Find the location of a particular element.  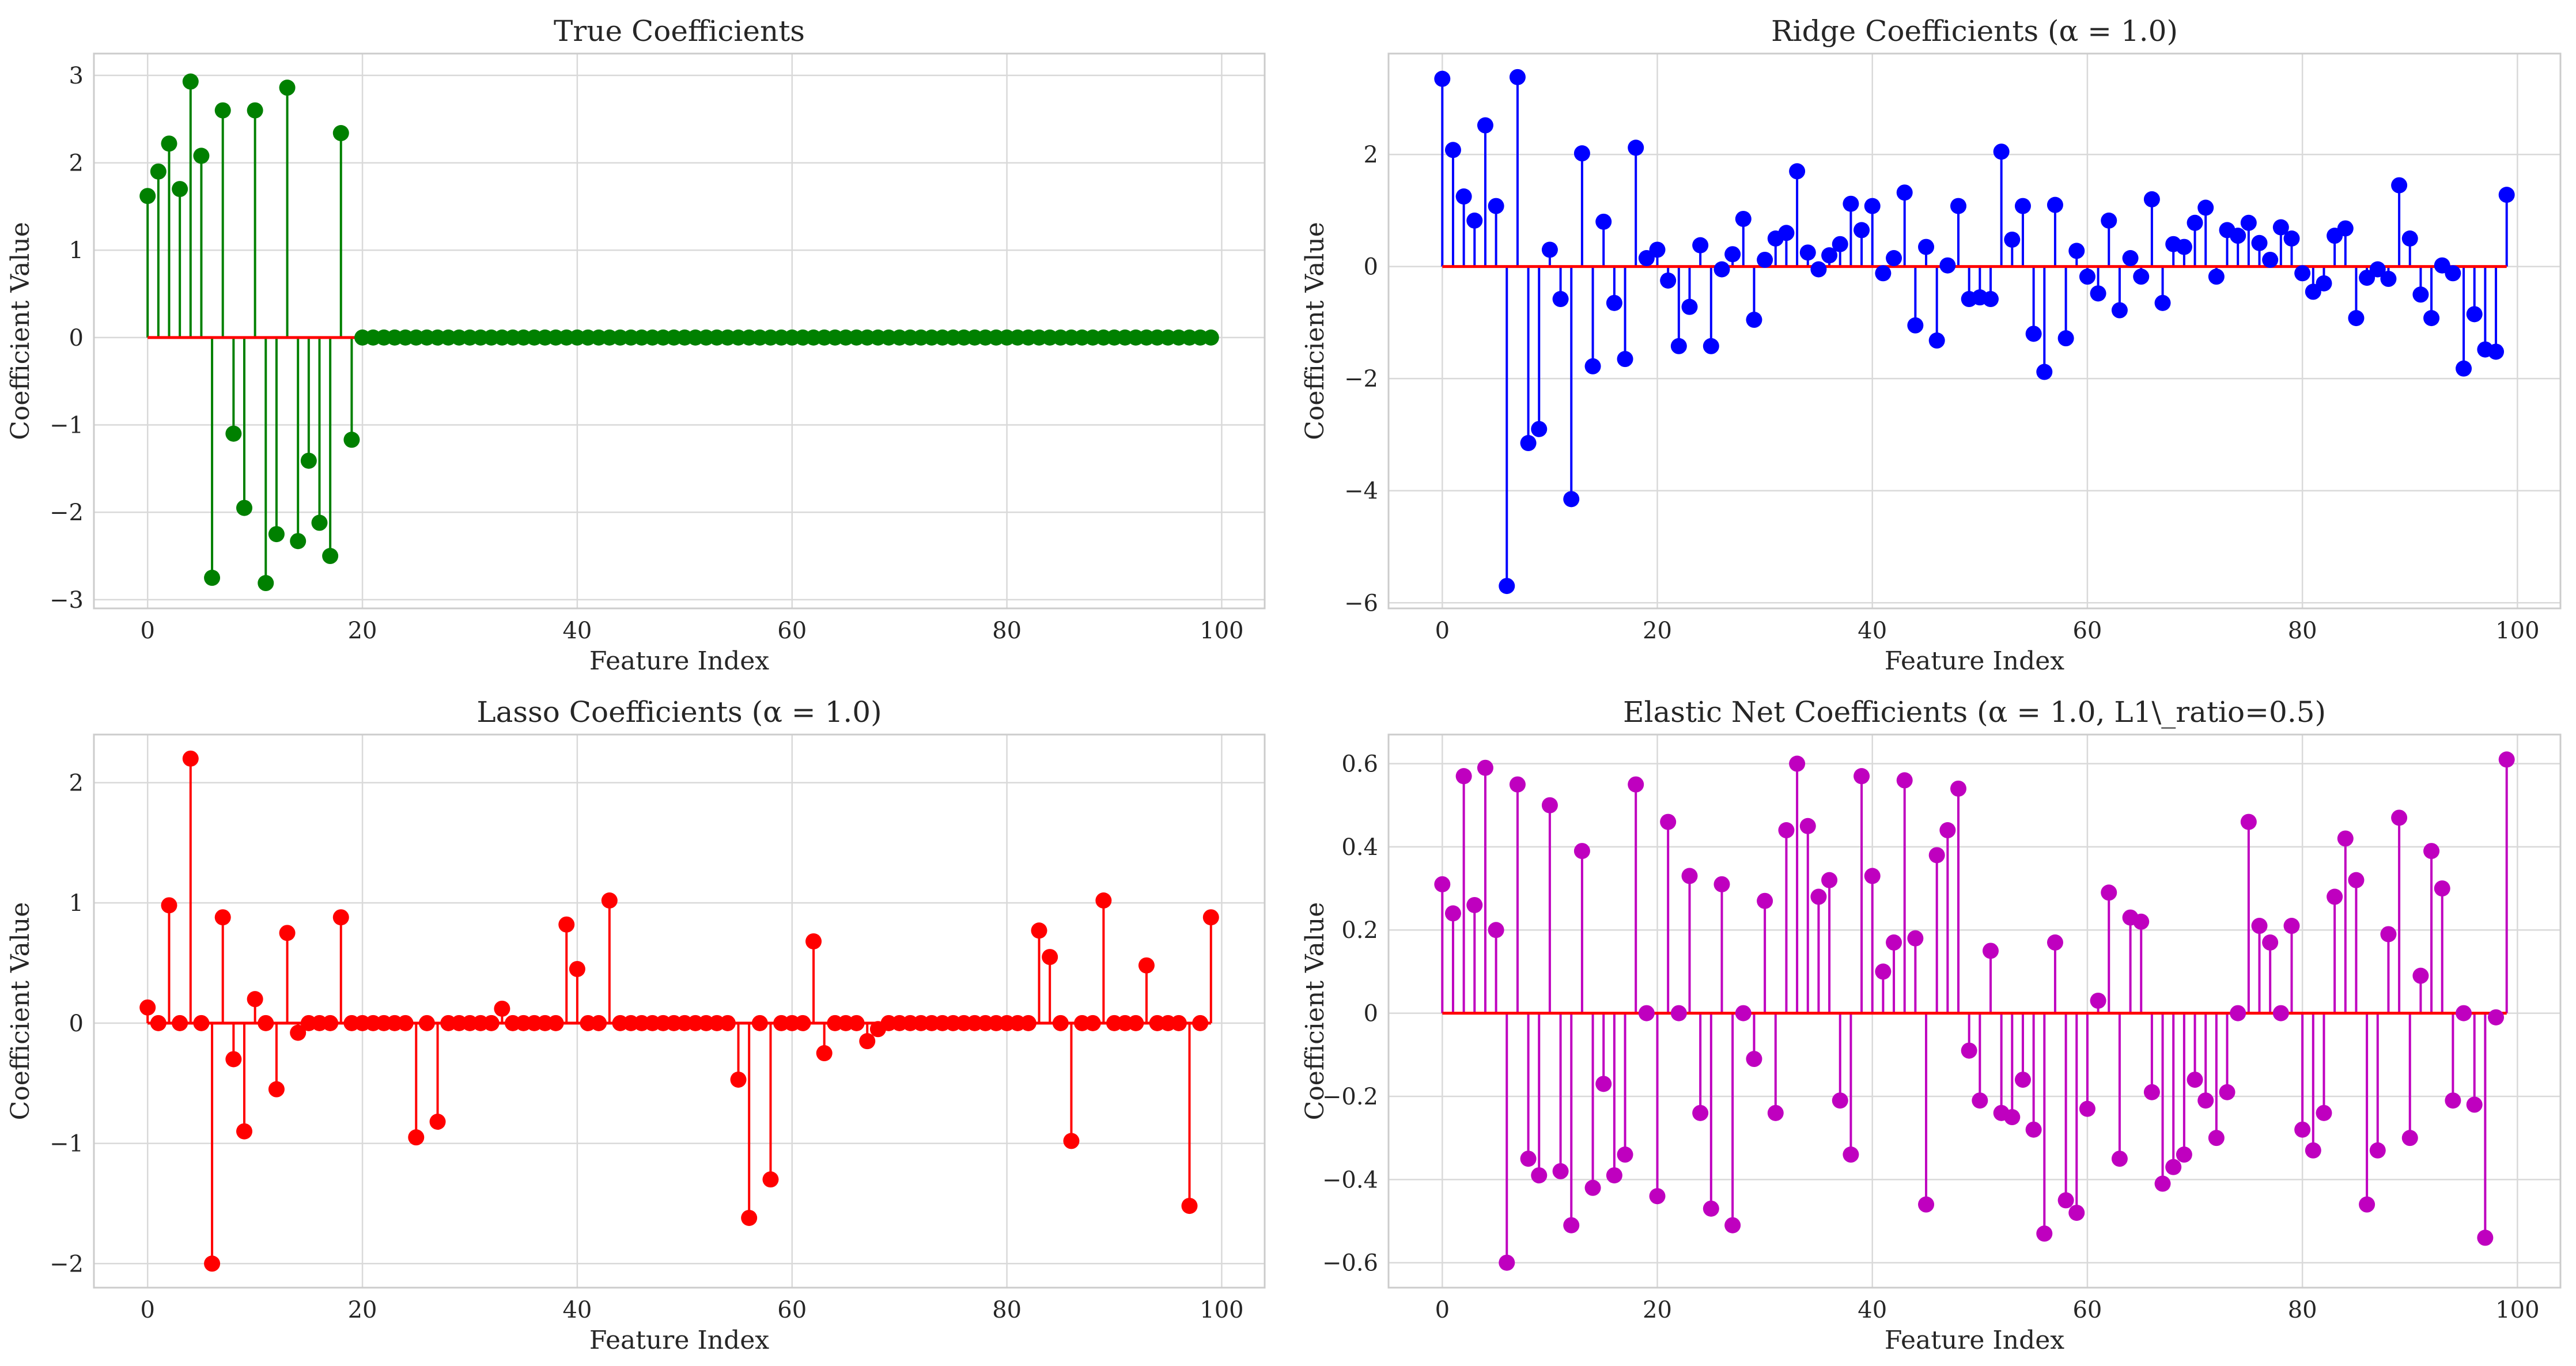

x-tick-label: 40 is located at coordinates (577, 631).